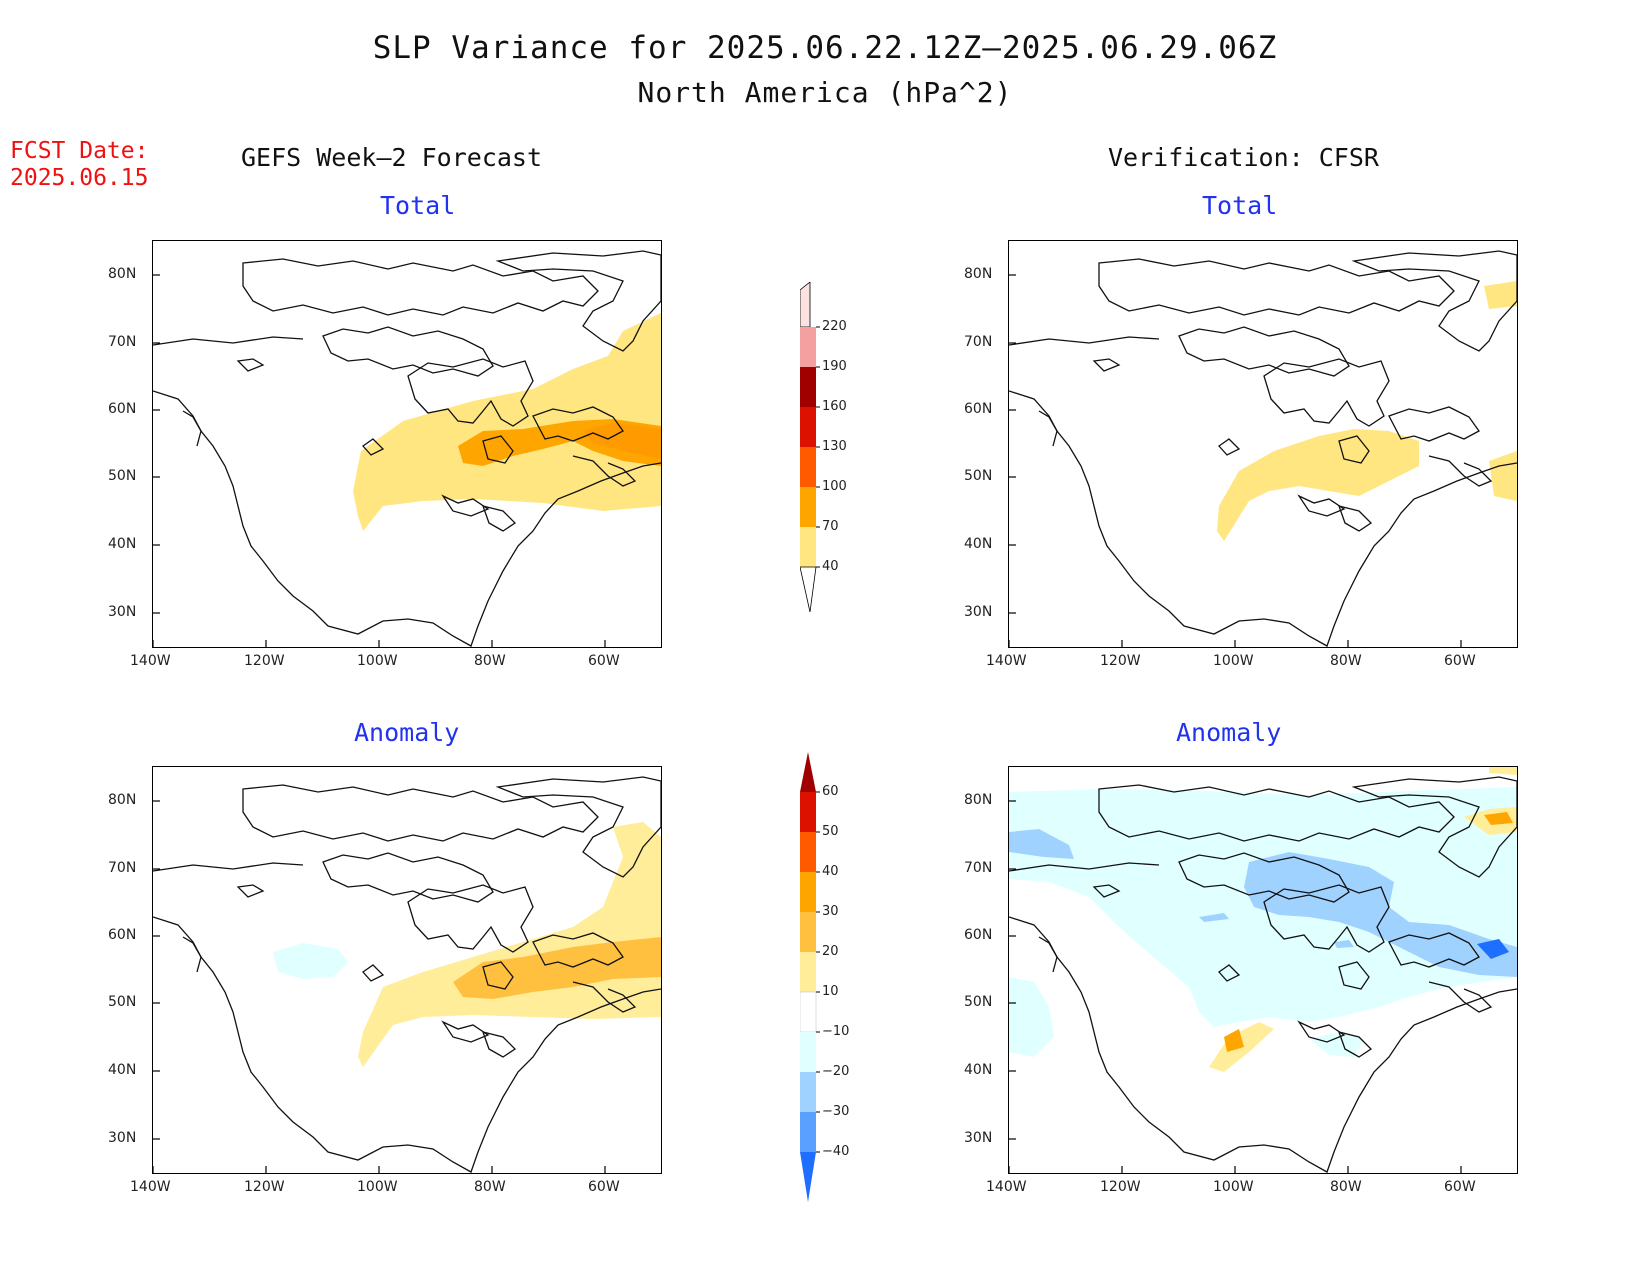 This screenshot has height=1275, width=1650. I want to click on colorbar-total-label: 100, so click(834, 486).